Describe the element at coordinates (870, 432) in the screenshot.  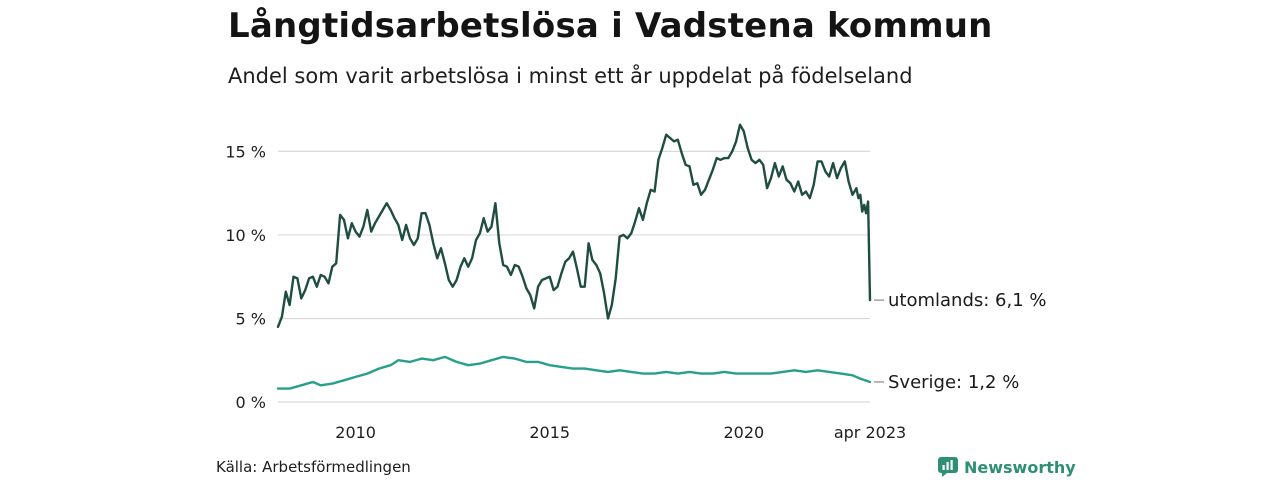
I see `x-tick-label: apr 2023` at that location.